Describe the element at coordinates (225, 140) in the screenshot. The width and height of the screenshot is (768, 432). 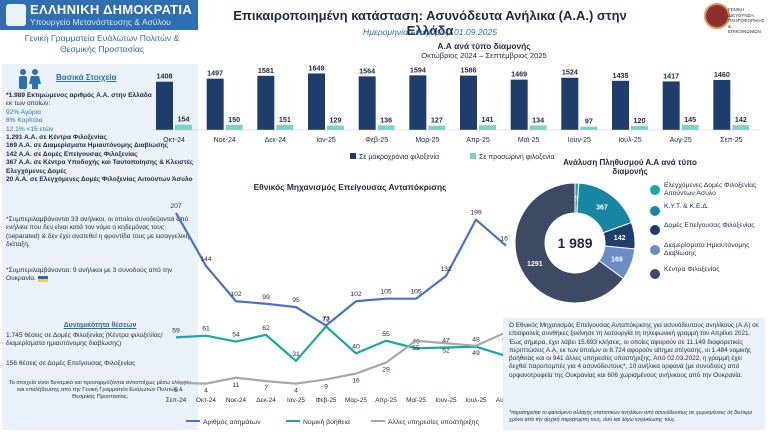
I see `bar-x-tick-1: Νοε-24` at that location.